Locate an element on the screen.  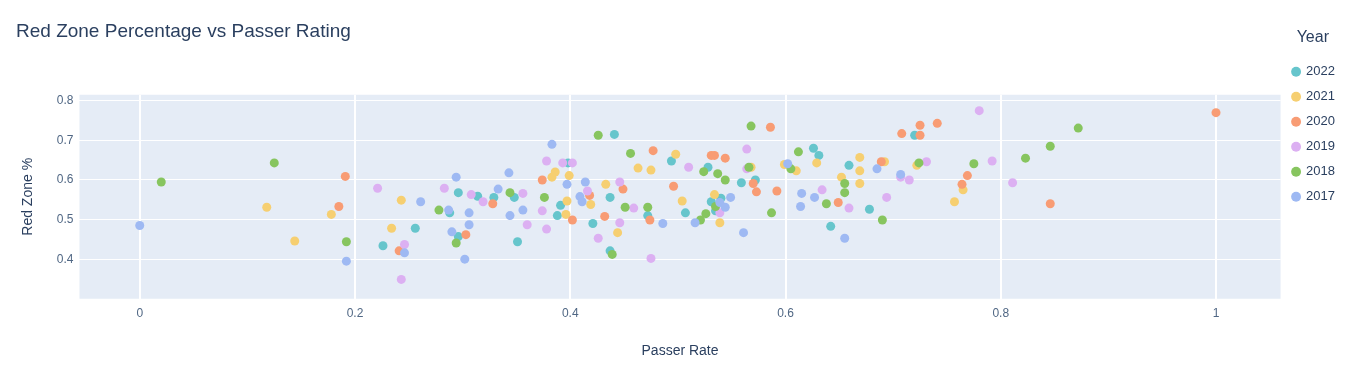
x-tick-label: 0.4 is located at coordinates (570, 313).